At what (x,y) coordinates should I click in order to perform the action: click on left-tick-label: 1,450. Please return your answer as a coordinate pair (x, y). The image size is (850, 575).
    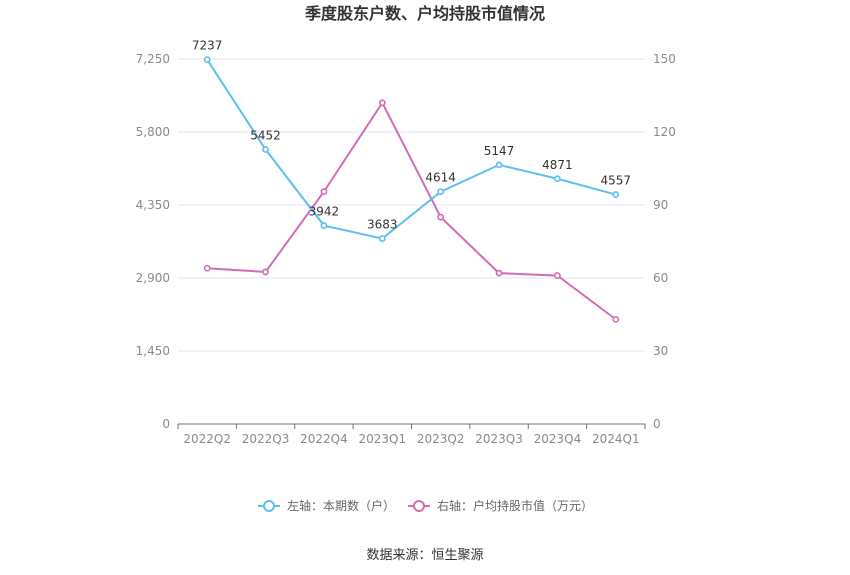
    Looking at the image, I should click on (153, 351).